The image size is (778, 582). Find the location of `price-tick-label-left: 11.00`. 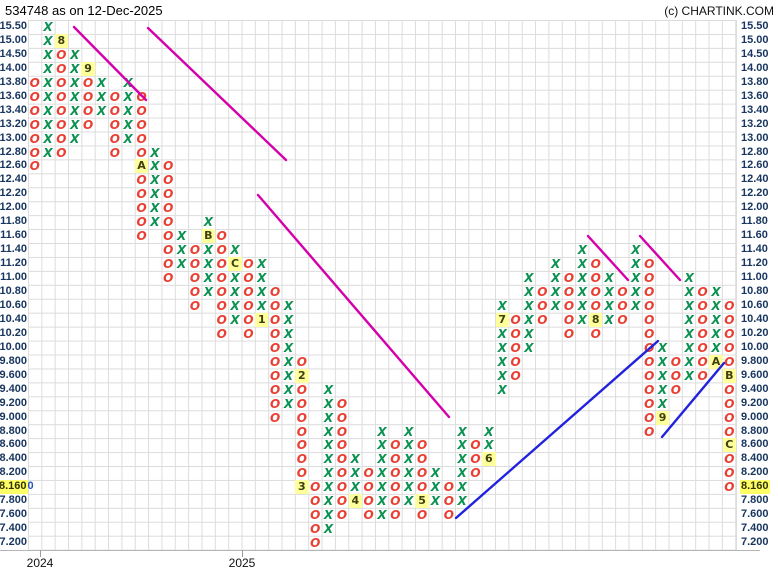

price-tick-label-left: 11.00 is located at coordinates (13, 277).